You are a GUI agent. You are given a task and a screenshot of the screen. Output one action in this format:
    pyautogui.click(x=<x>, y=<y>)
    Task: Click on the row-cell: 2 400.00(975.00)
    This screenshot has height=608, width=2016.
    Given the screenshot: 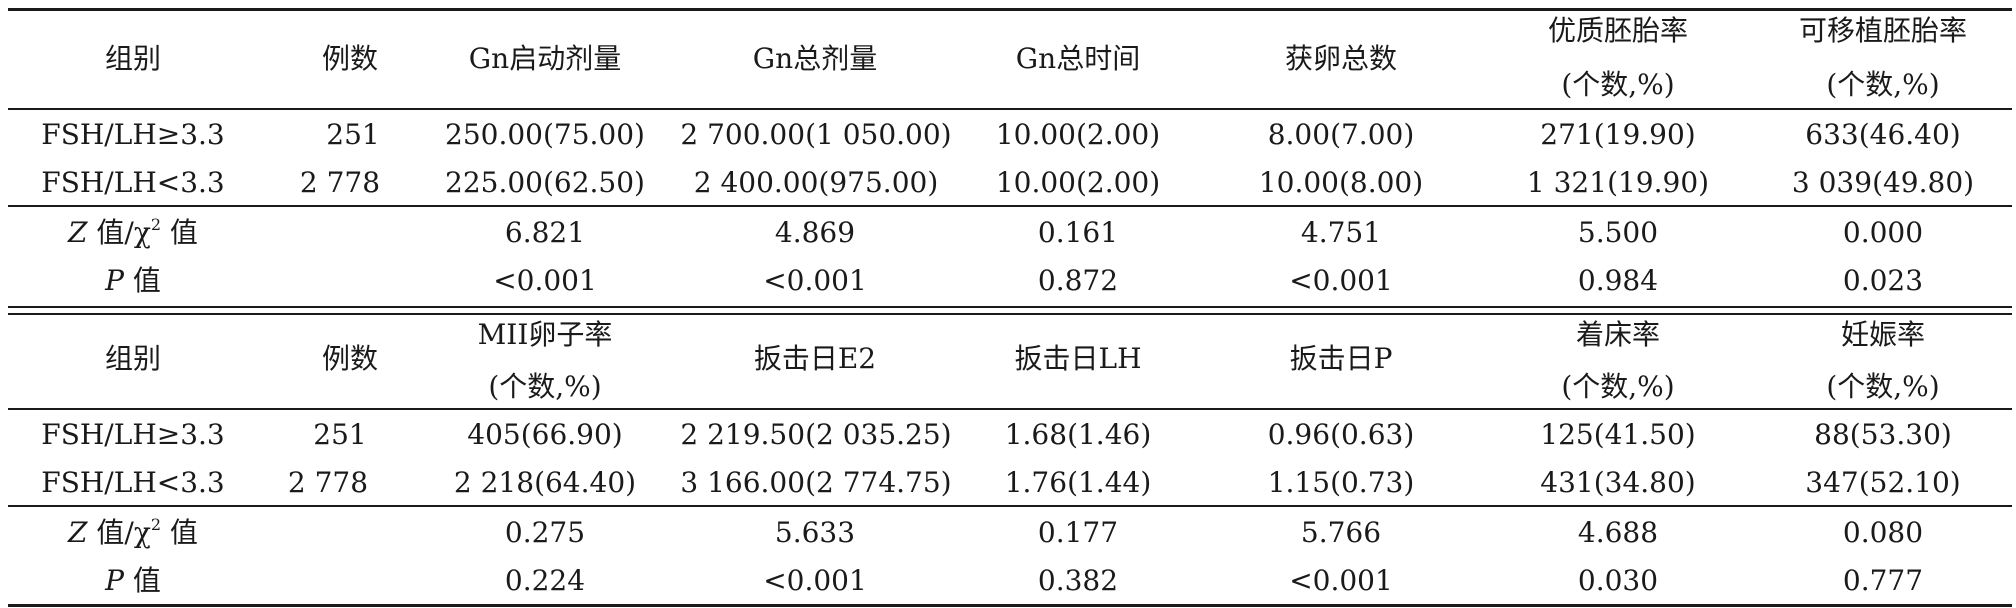 What is the action you would take?
    pyautogui.click(x=816, y=182)
    